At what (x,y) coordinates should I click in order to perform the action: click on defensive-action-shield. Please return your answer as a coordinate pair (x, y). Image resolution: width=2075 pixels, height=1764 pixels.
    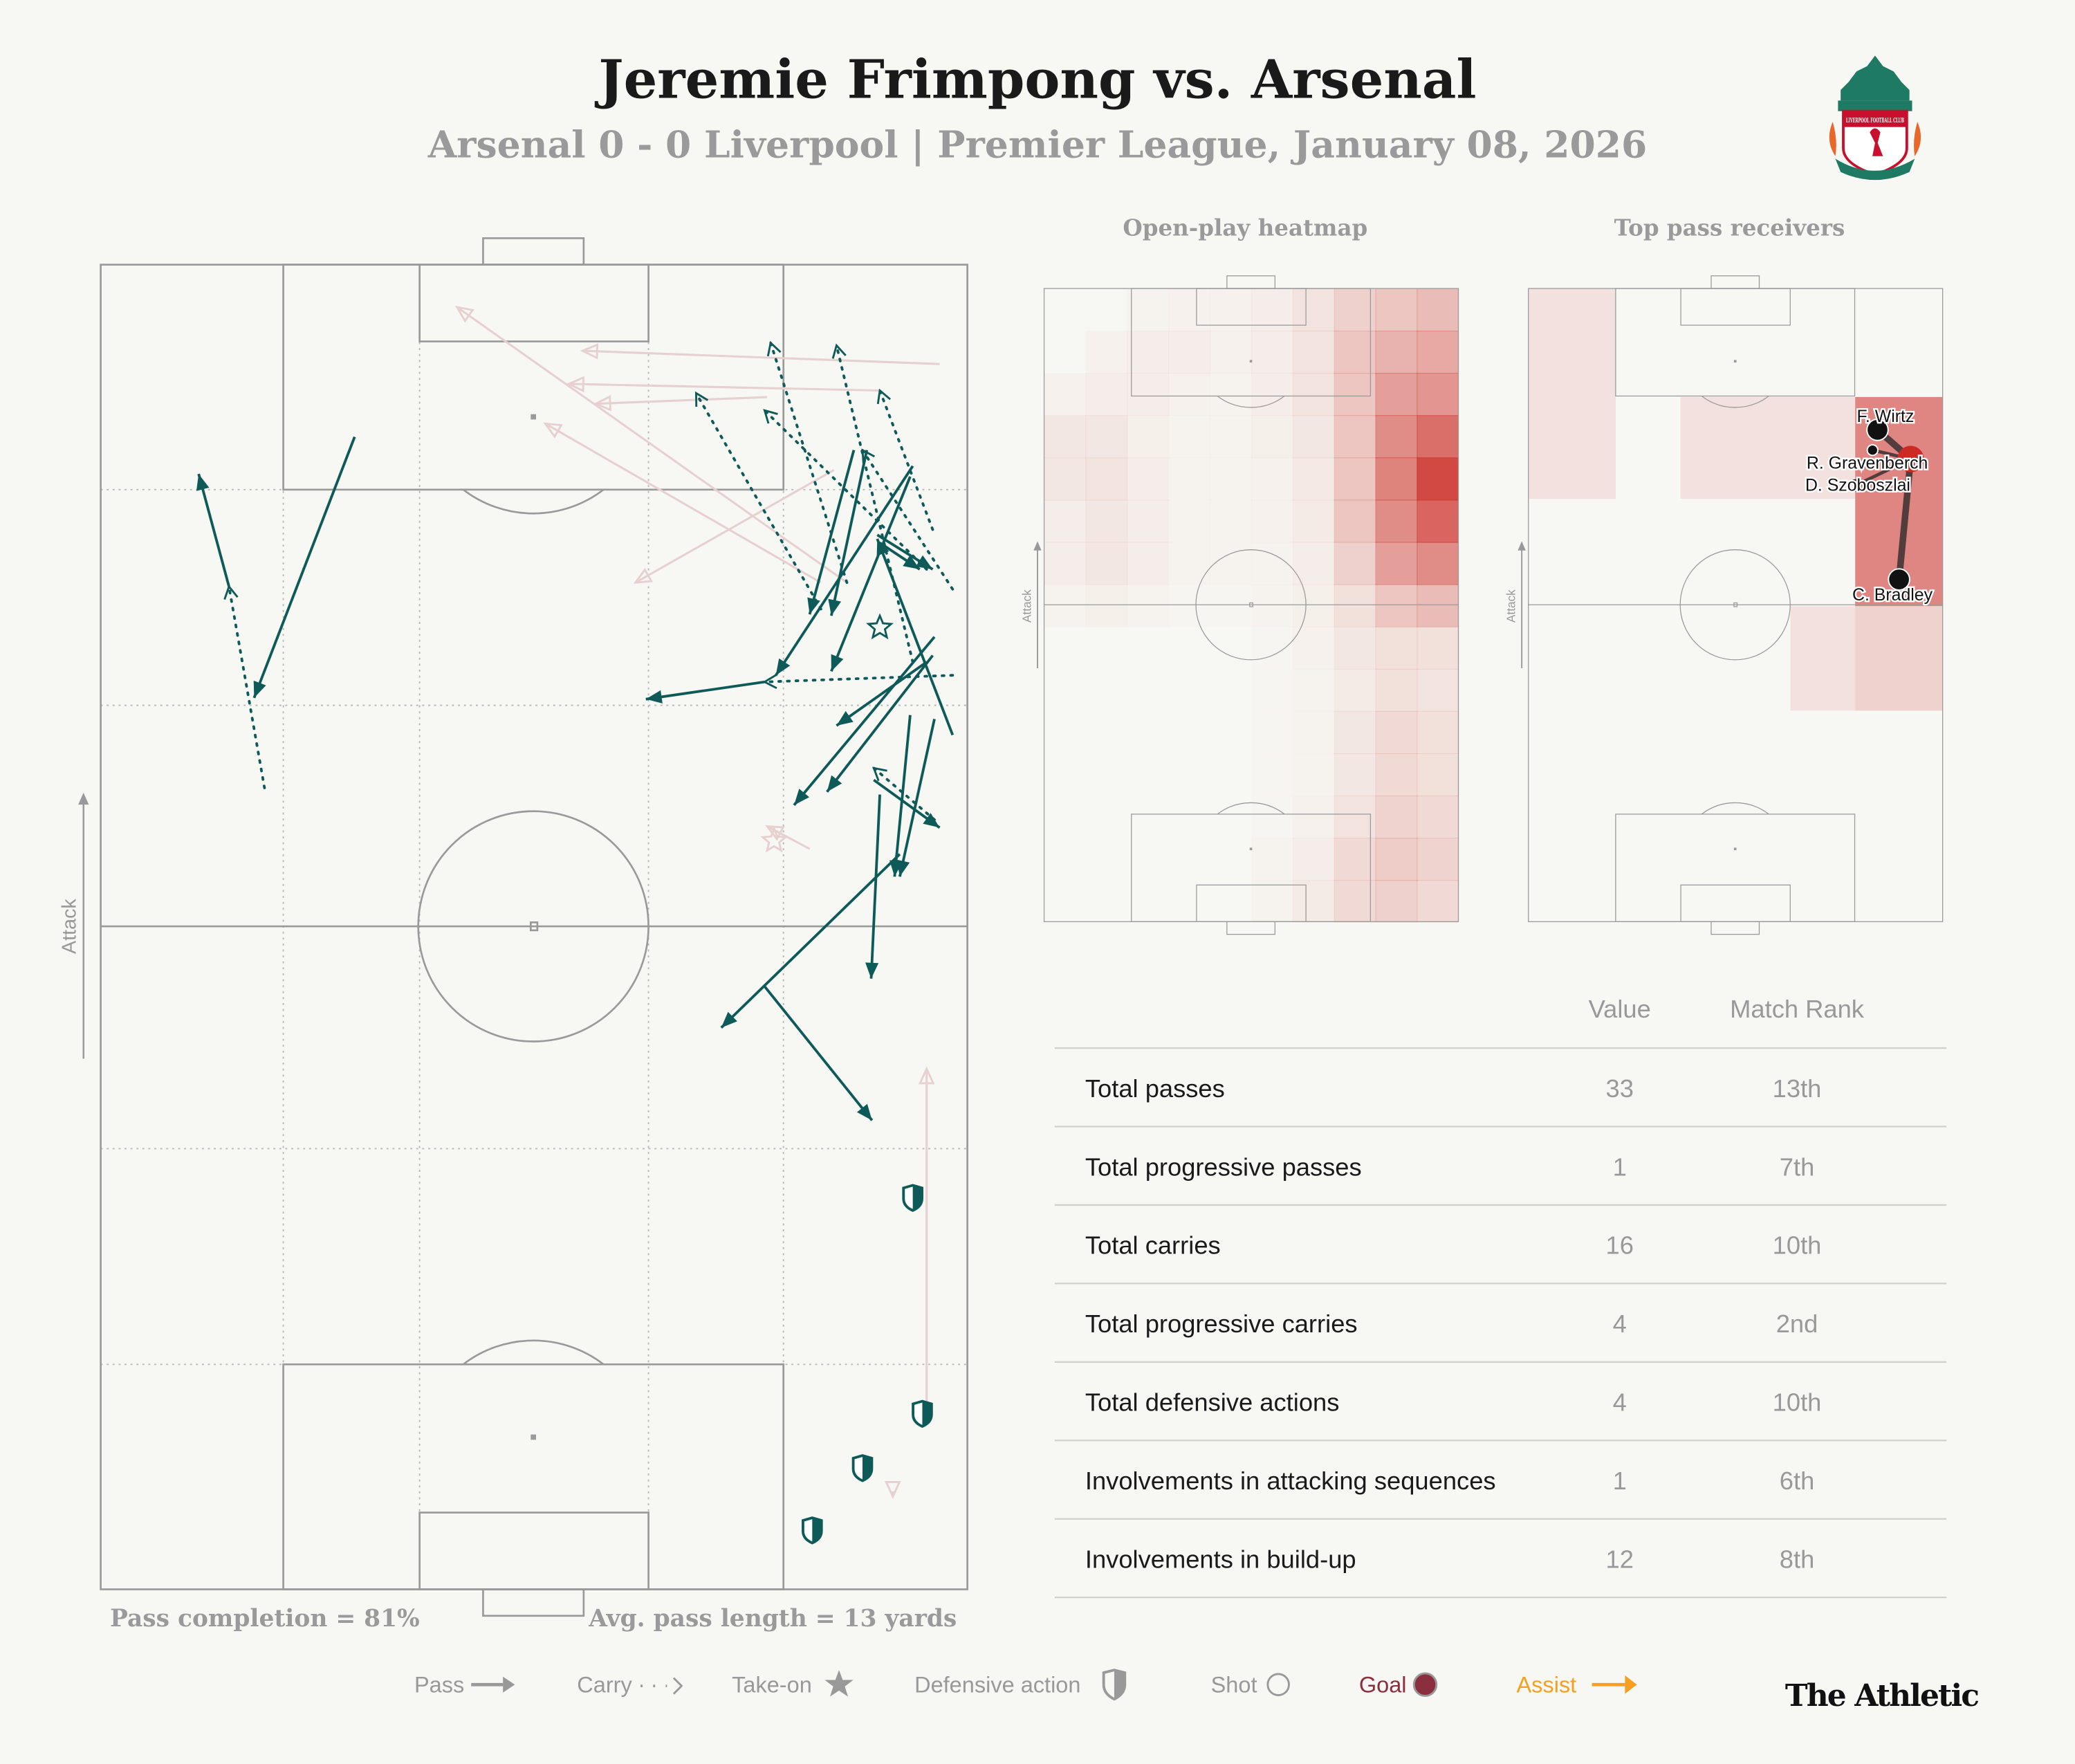
    Looking at the image, I should click on (862, 1468).